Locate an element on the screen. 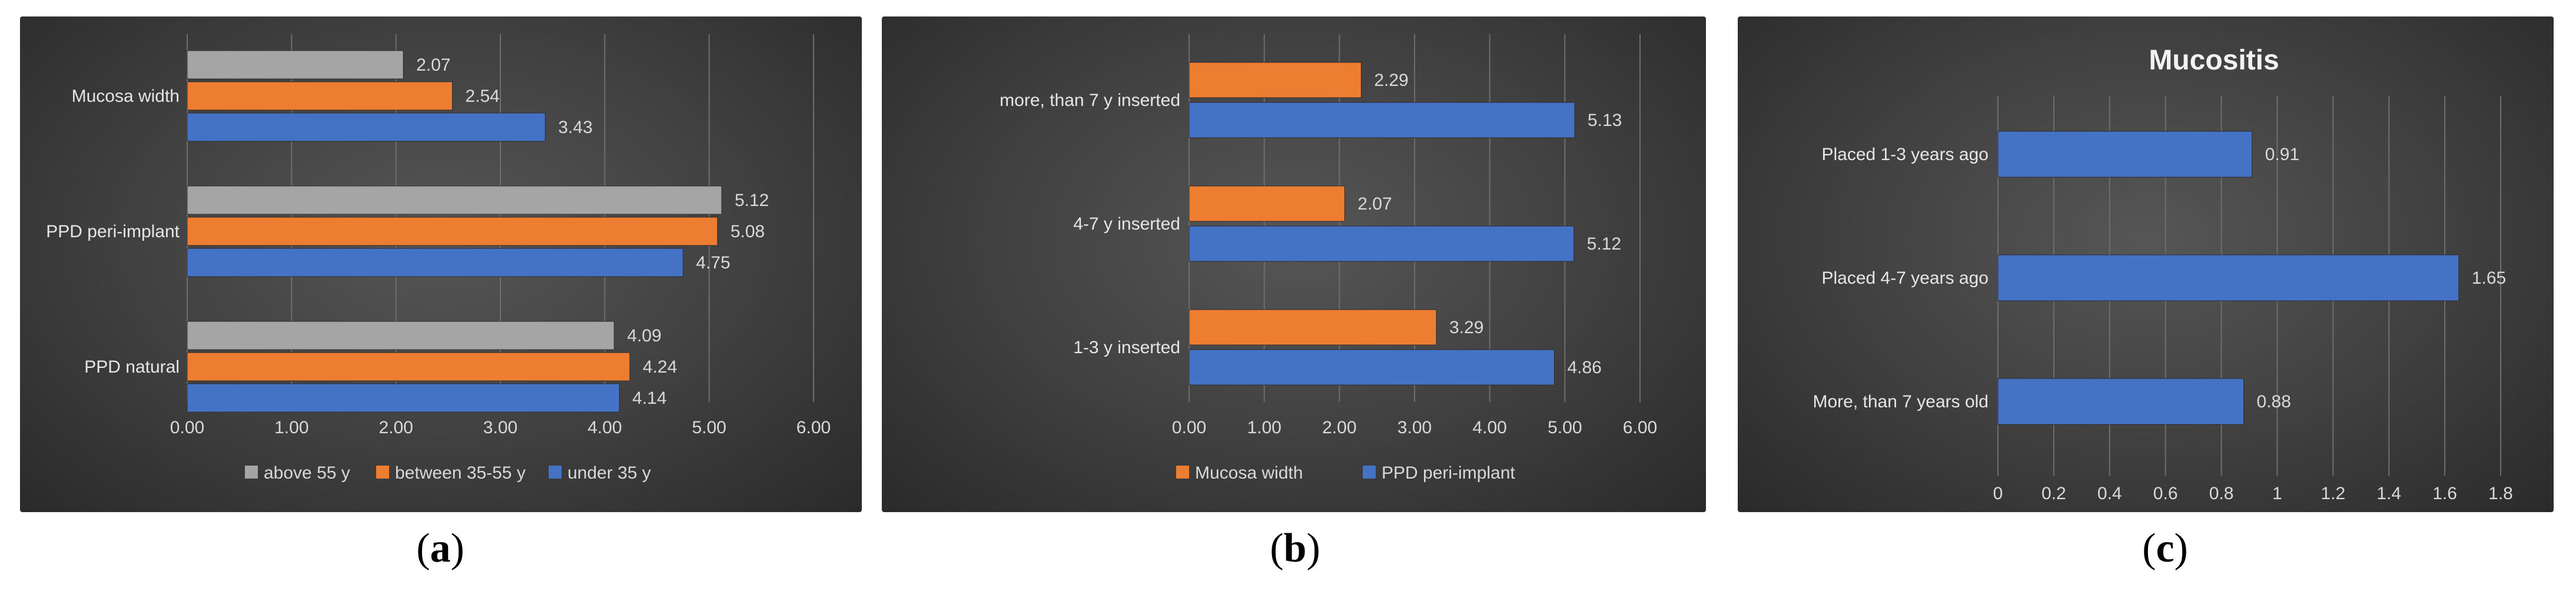 This screenshot has height=591, width=2576. data-label: 3.43 is located at coordinates (575, 127).